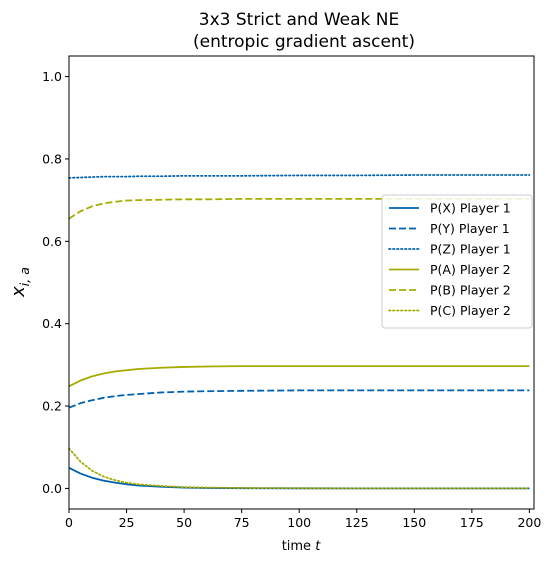  I want to click on x-tick-label: 75, so click(242, 522).